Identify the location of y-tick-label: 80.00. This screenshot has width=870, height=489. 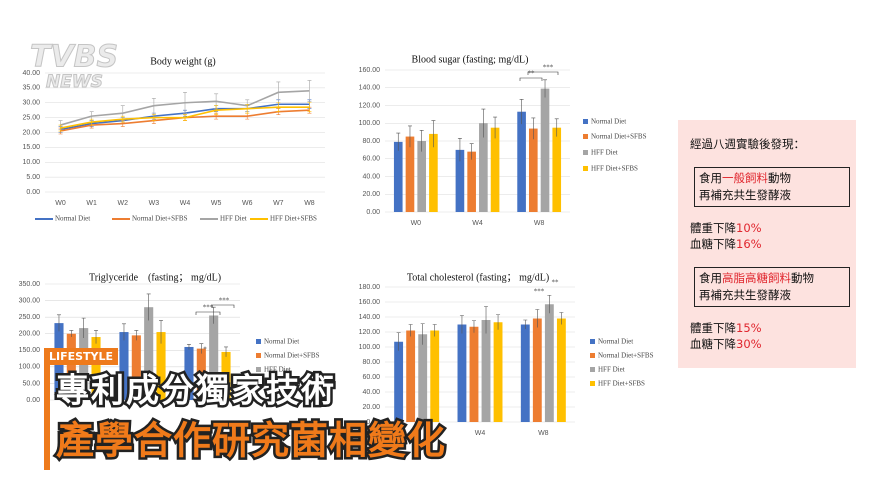
(371, 141).